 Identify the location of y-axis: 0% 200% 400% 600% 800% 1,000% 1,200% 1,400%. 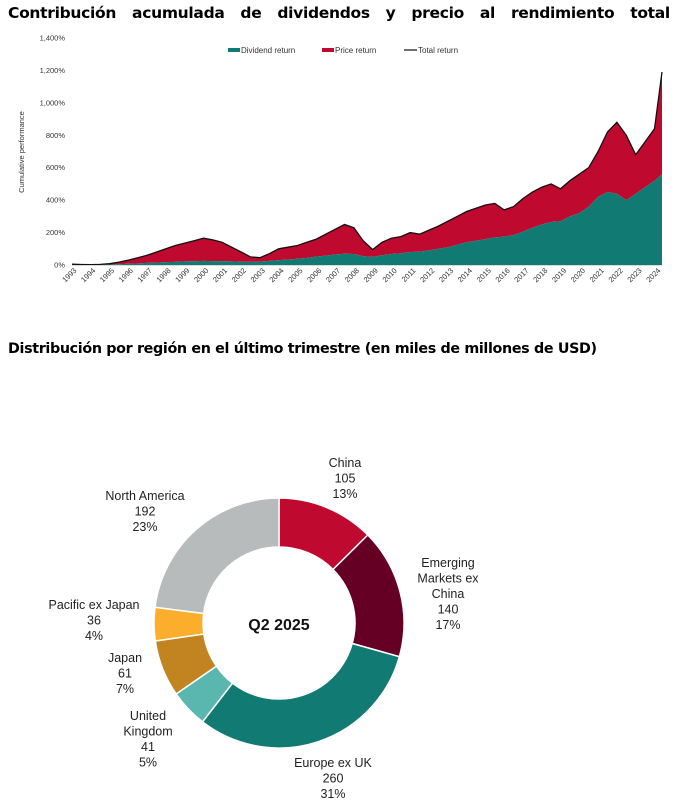
(53, 152).